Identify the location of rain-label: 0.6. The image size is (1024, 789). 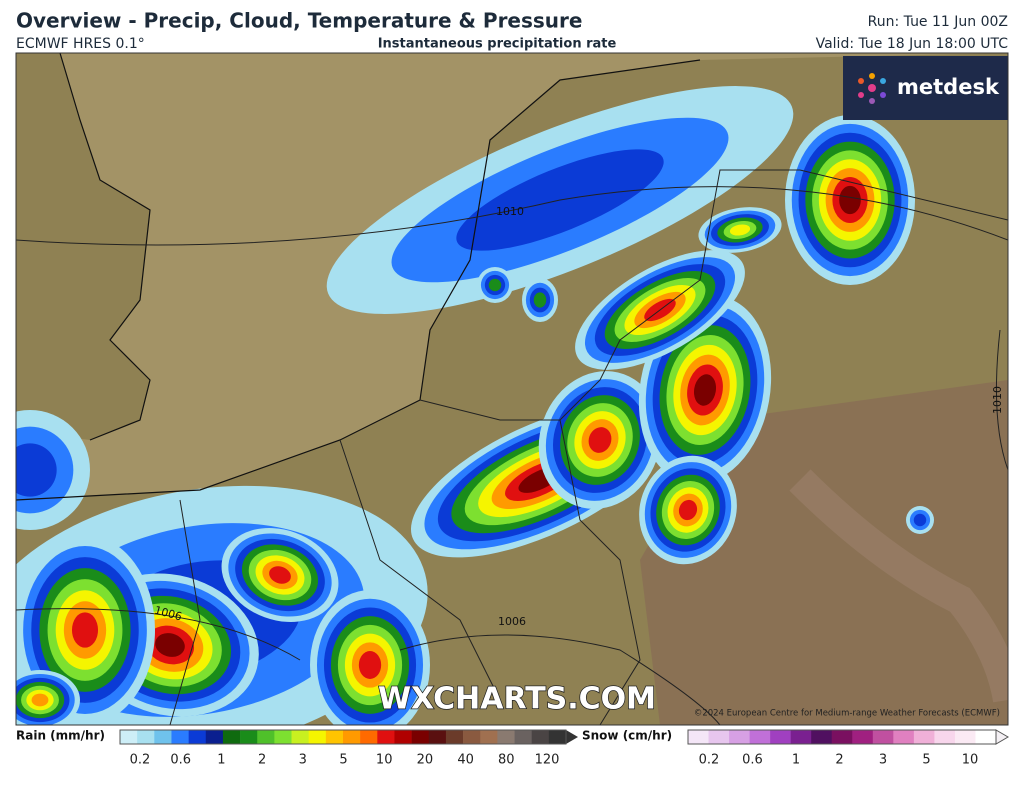
(180, 760).